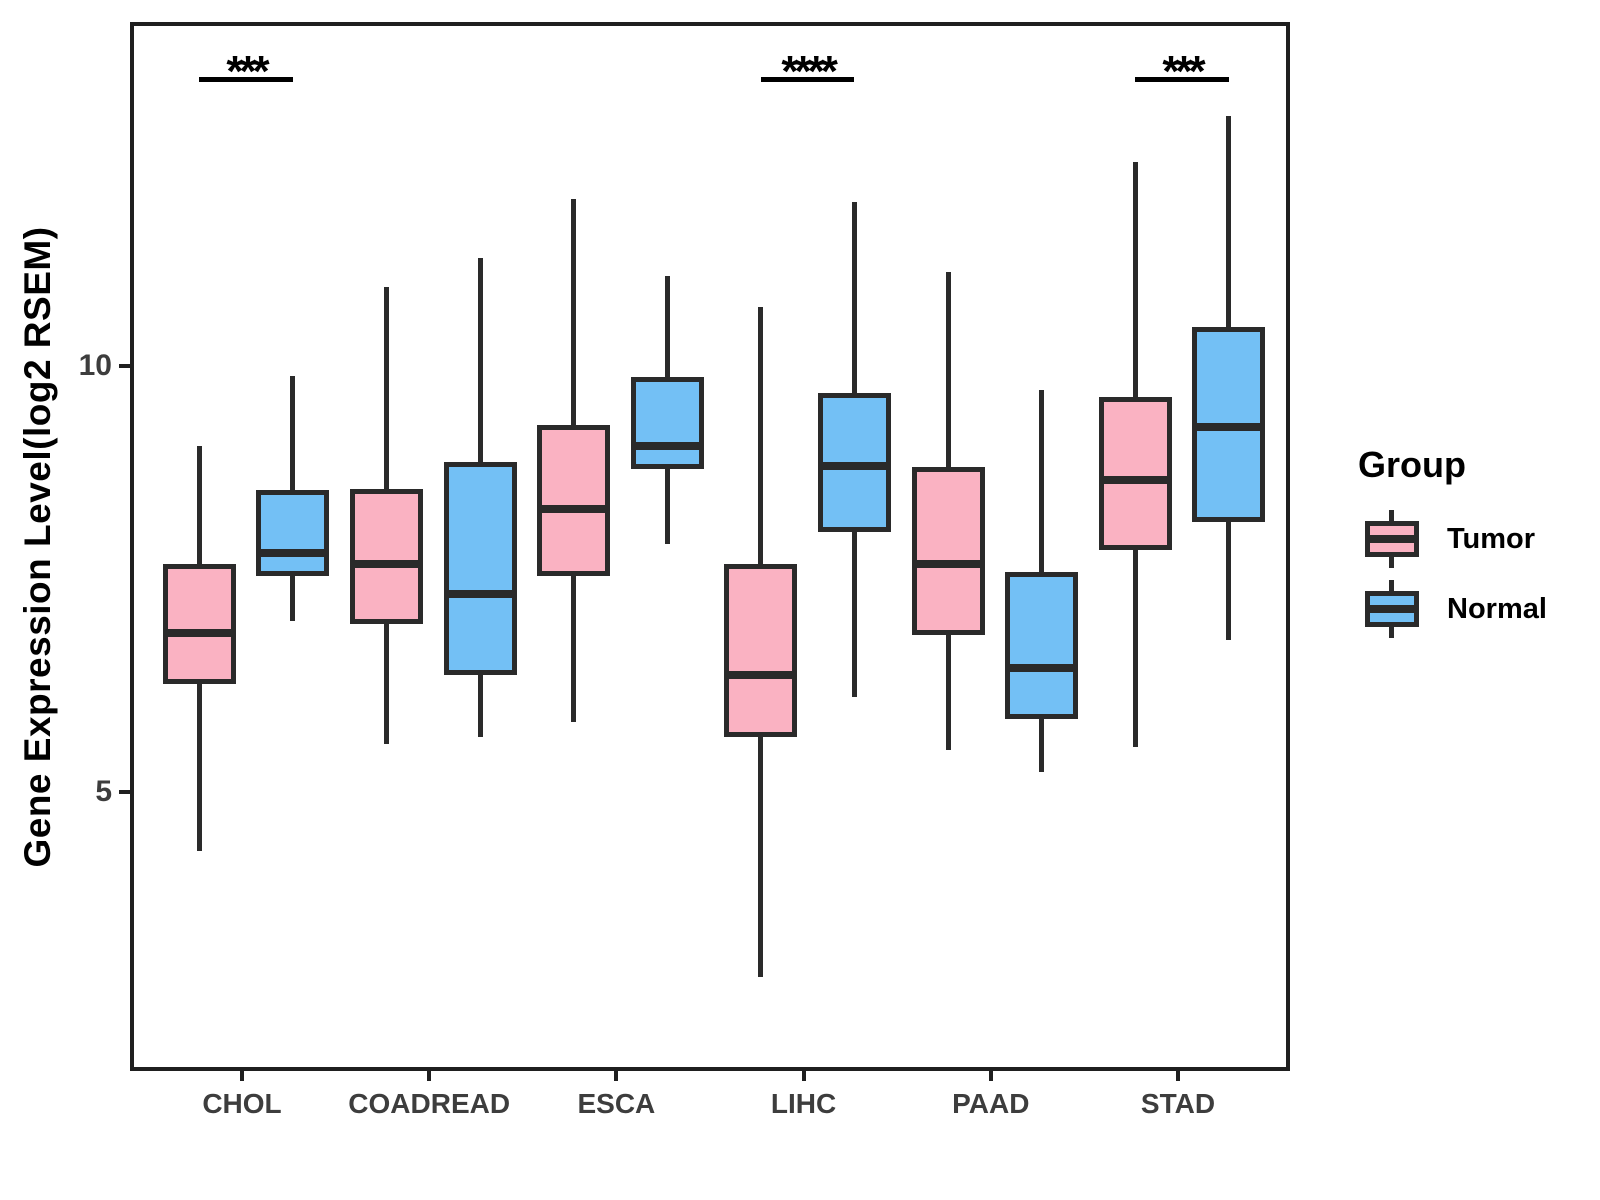 The image size is (1600, 1200). What do you see at coordinates (1182, 79) in the screenshot?
I see `significance-line-STAD` at bounding box center [1182, 79].